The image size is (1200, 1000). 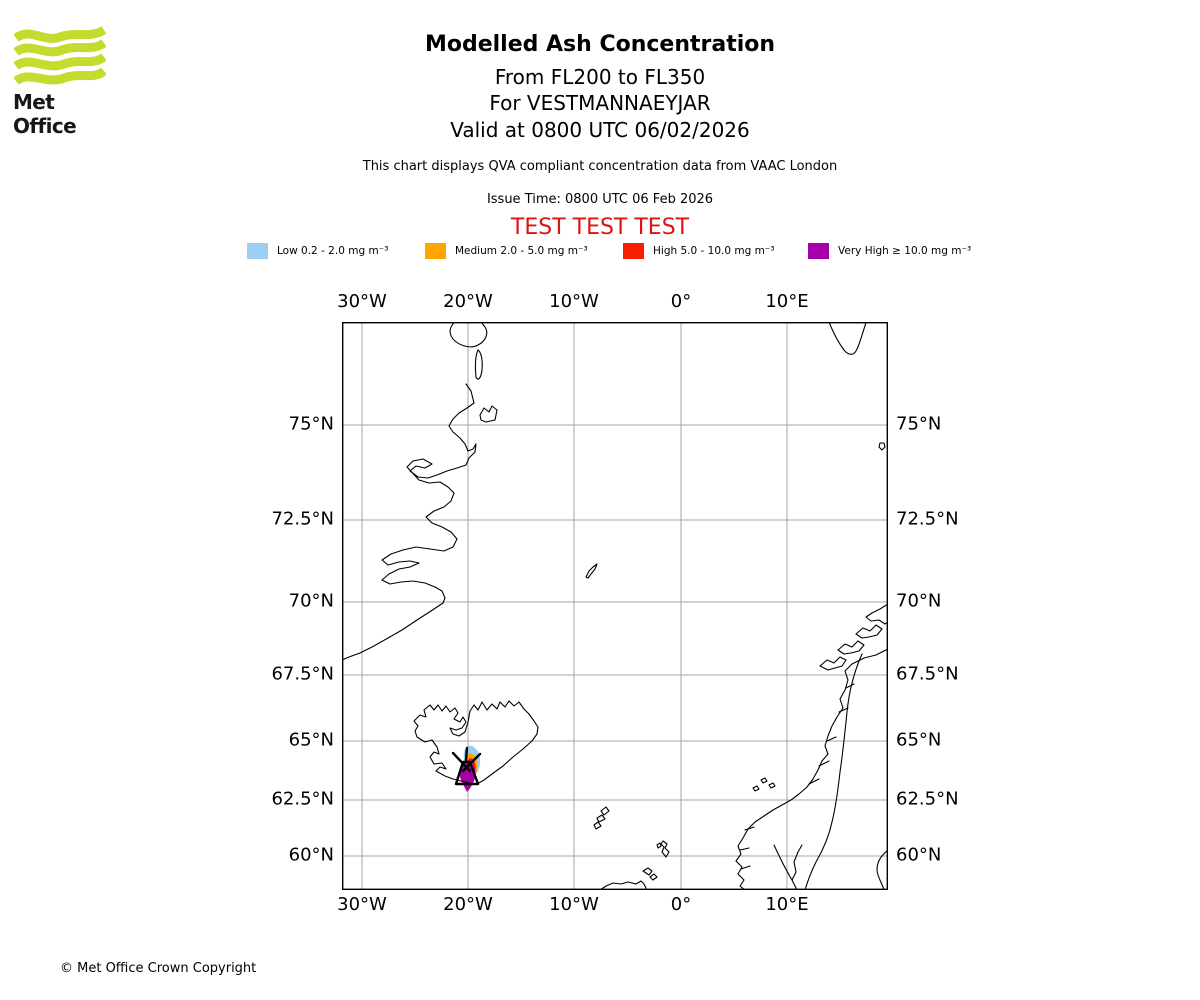 What do you see at coordinates (650, 874) in the screenshot?
I see `orkney-islands` at bounding box center [650, 874].